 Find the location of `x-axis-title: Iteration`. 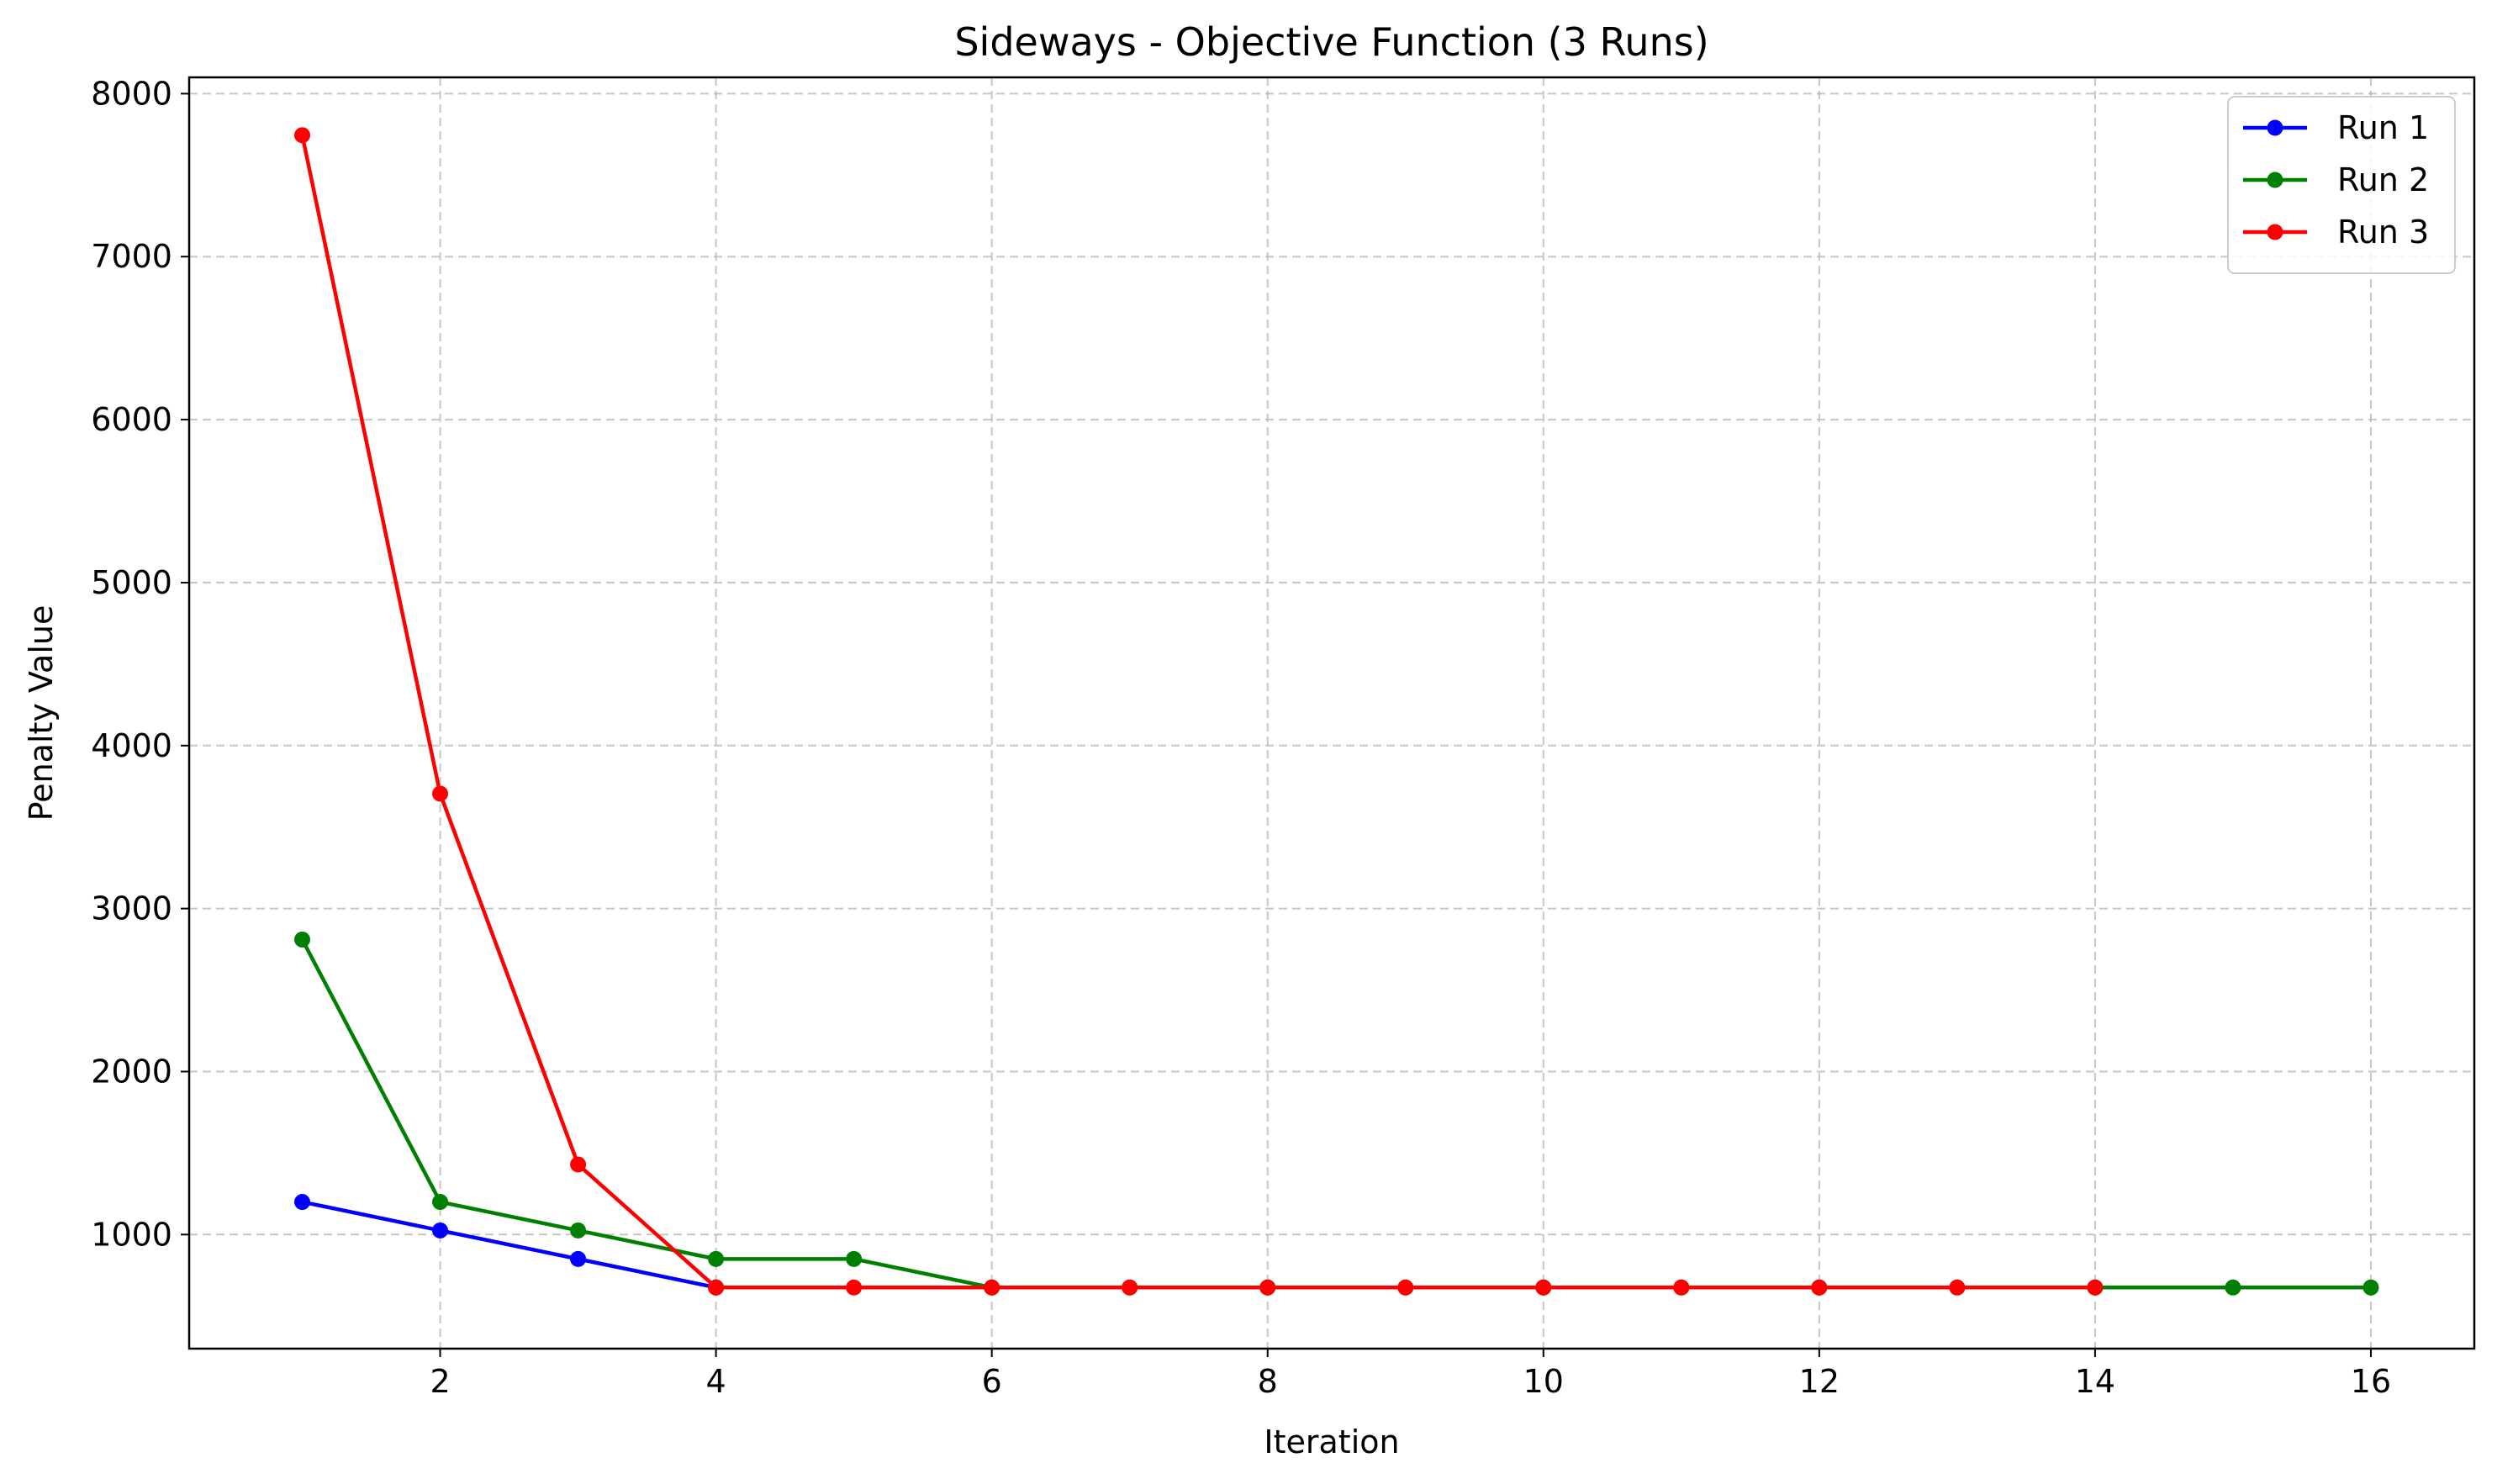

x-axis-title: Iteration is located at coordinates (1331, 1441).